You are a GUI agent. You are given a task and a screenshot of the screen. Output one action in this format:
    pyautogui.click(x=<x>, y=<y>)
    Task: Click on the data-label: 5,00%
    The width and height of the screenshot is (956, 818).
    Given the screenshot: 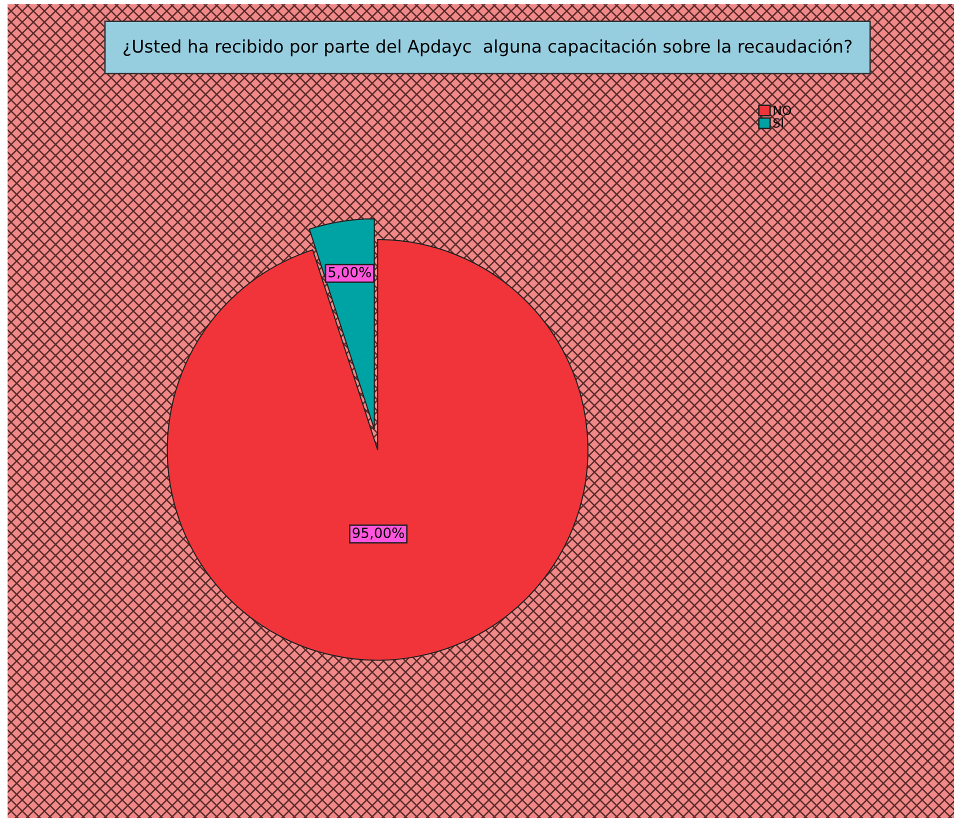 What is the action you would take?
    pyautogui.click(x=349, y=272)
    